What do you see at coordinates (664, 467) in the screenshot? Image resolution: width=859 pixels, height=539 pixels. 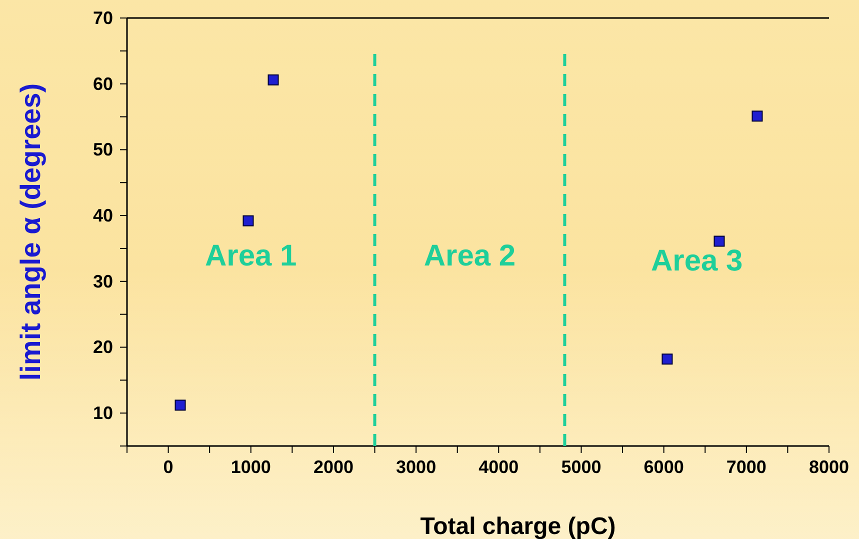 I see `x-tick-label: 6000` at bounding box center [664, 467].